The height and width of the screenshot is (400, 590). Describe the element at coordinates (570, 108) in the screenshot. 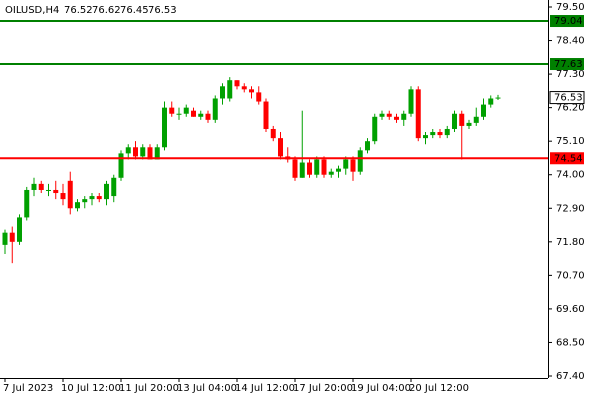

I see `y-tick-label: 76.20` at that location.